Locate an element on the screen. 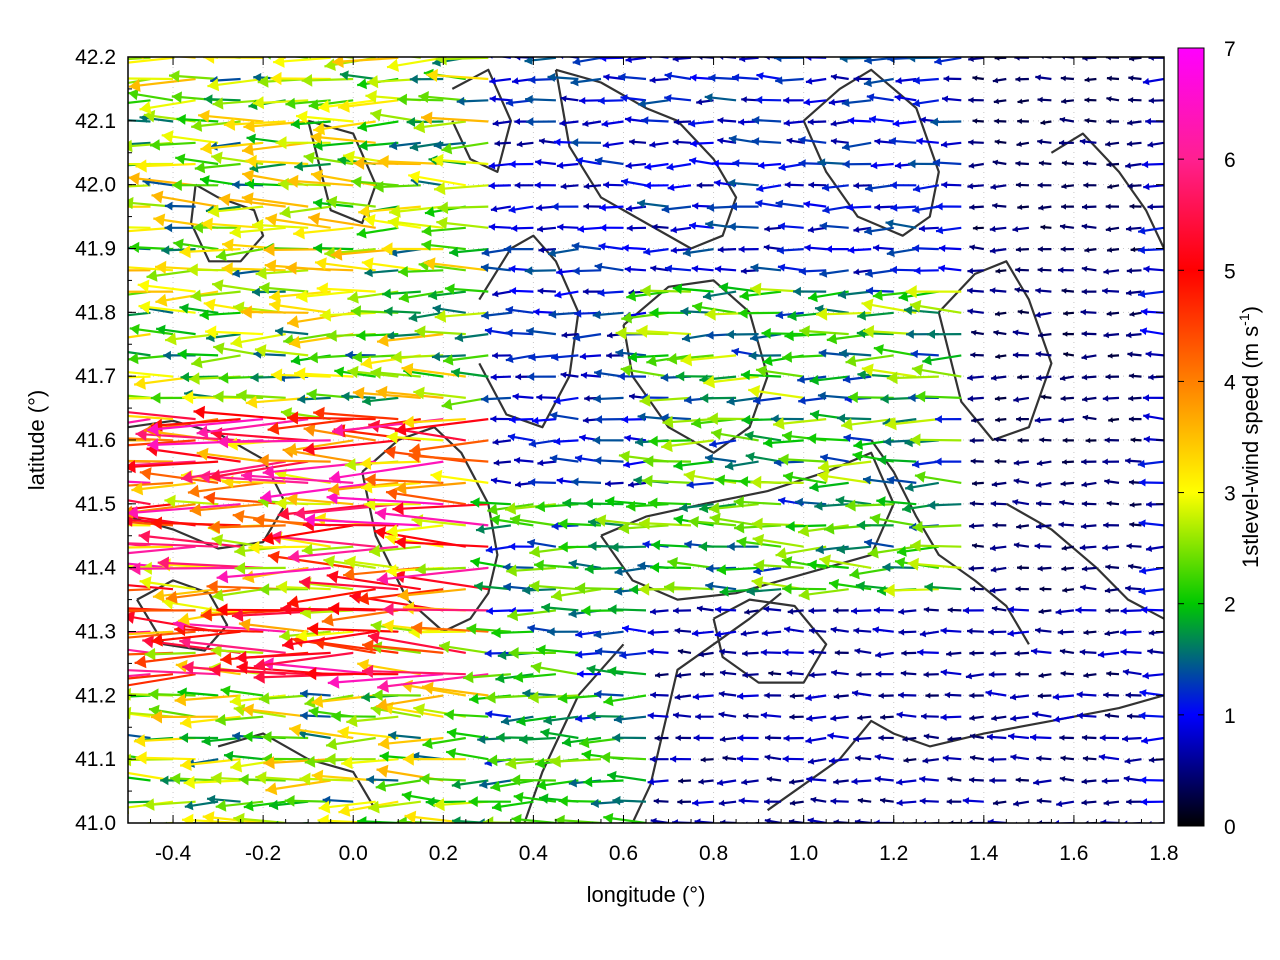 Image resolution: width=1280 pixels, height=960 pixels. y-axis-title: latitude (°) is located at coordinates (36, 440).